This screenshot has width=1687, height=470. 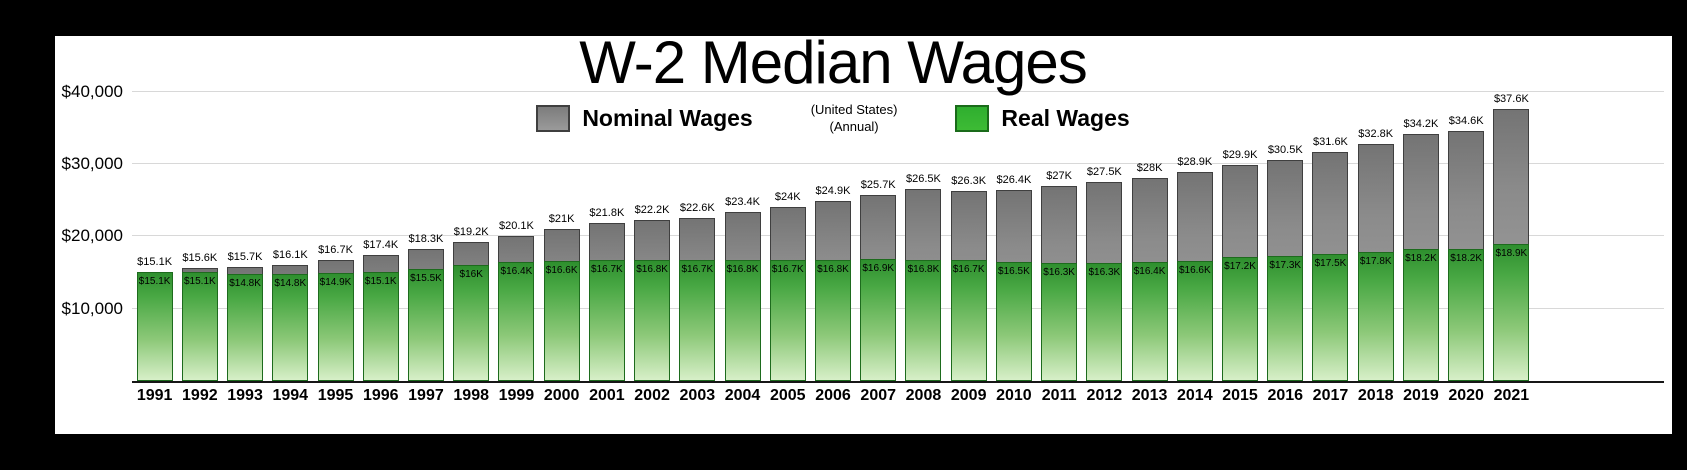 What do you see at coordinates (878, 395) in the screenshot?
I see `x-tick-label: 2007` at bounding box center [878, 395].